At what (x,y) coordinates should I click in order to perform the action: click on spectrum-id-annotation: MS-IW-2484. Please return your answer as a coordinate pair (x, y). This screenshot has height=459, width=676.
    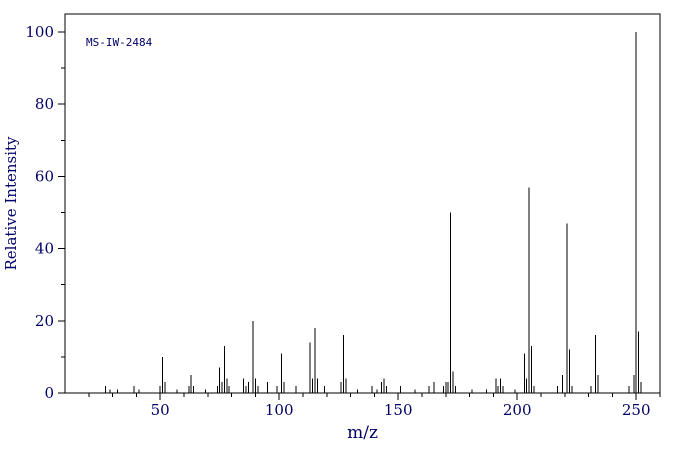
    Looking at the image, I should click on (119, 42).